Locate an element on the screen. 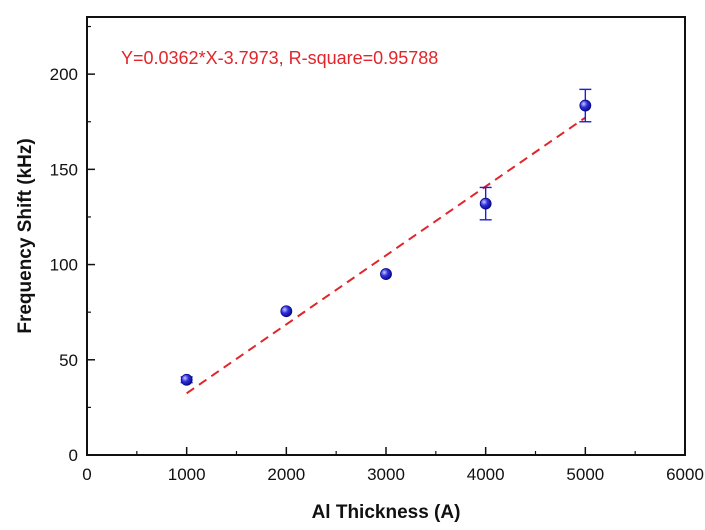  x-tick-label: 4000 is located at coordinates (486, 474).